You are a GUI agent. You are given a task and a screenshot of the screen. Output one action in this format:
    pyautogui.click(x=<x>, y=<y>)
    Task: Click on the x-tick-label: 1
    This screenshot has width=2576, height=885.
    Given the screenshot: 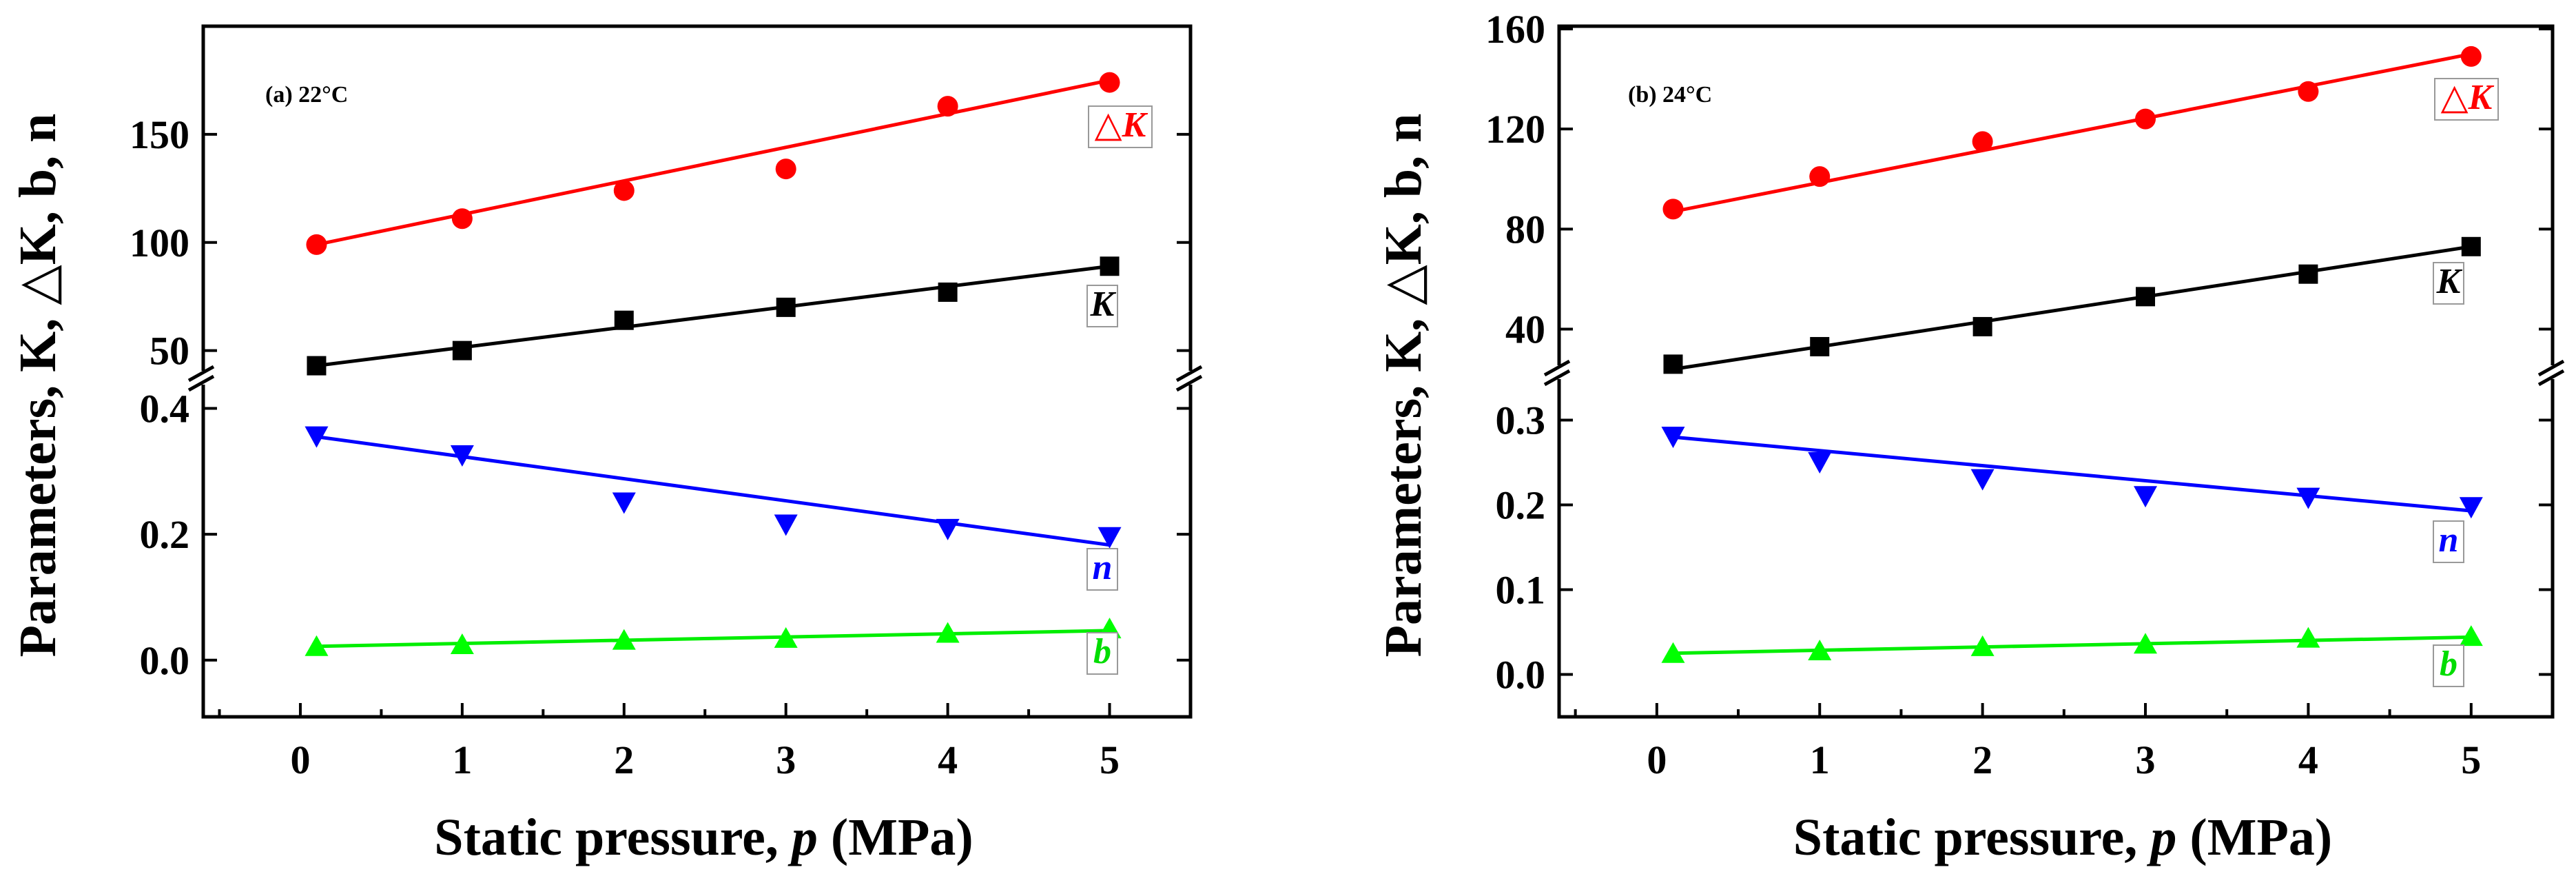 What is the action you would take?
    pyautogui.click(x=462, y=760)
    